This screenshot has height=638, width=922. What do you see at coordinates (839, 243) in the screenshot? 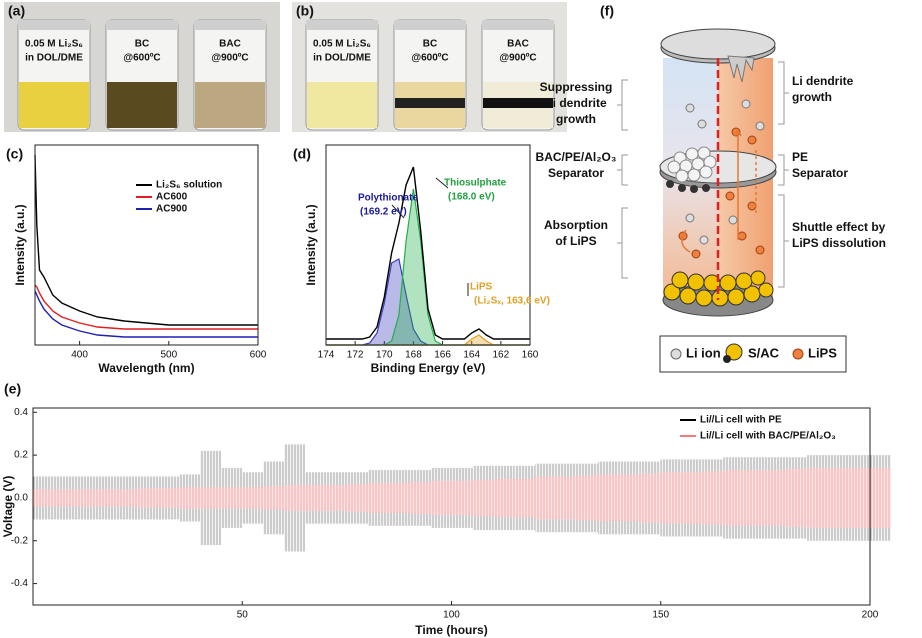
I see `diagram-label: LiPS dissolution` at bounding box center [839, 243].